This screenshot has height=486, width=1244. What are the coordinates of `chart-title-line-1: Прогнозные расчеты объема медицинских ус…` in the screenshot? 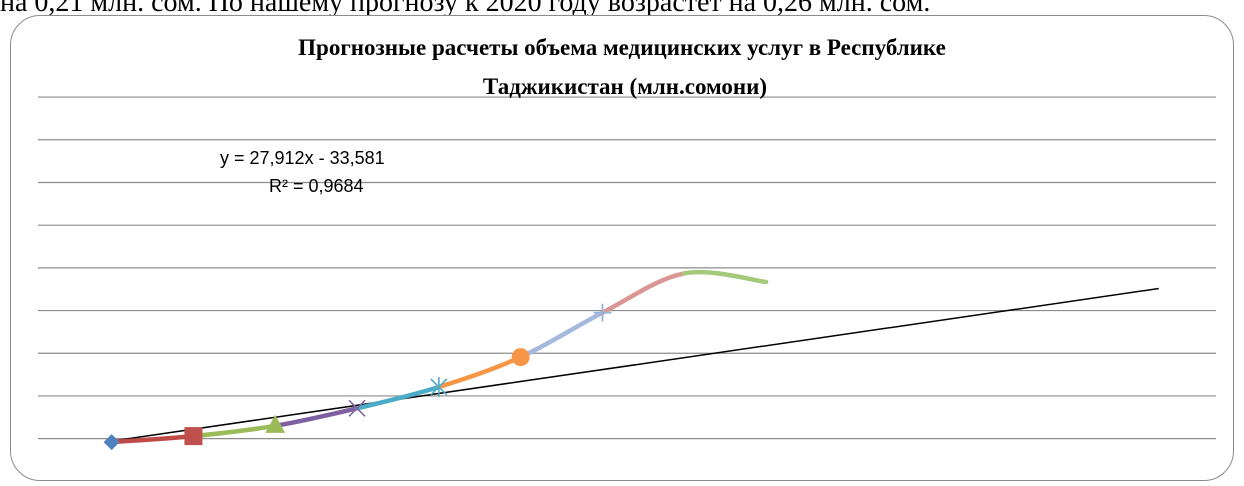 It's located at (622, 47).